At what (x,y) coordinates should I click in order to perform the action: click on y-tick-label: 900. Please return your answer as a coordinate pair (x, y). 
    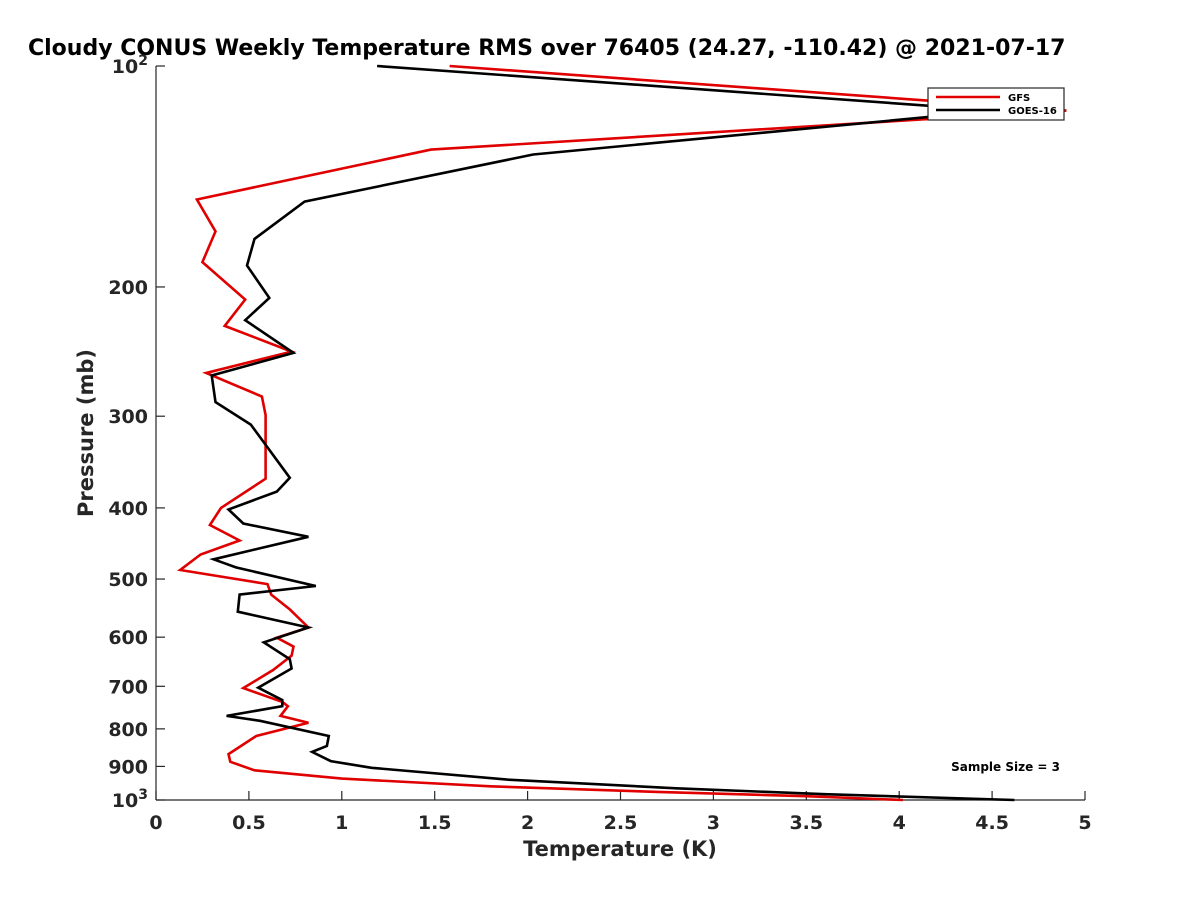
    Looking at the image, I should click on (128, 767).